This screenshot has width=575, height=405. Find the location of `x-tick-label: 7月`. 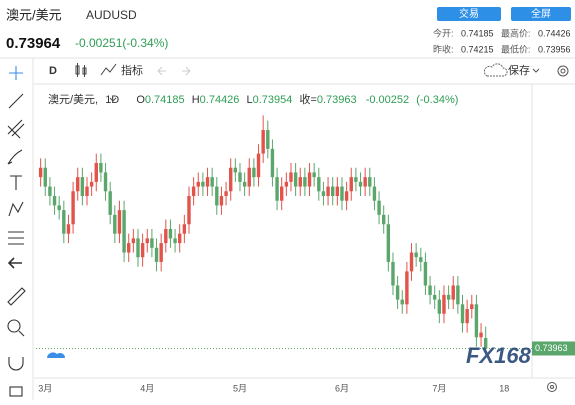

x-tick-label: 7月 is located at coordinates (439, 388).